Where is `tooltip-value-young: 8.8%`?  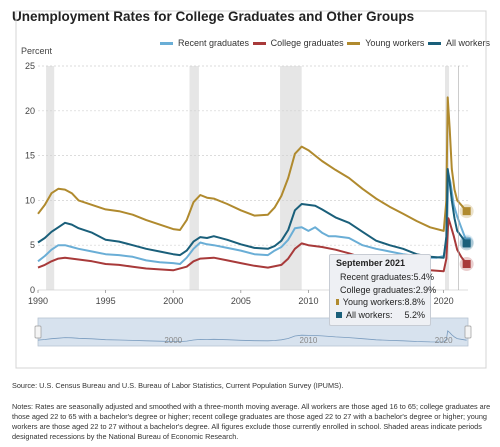
tooltip-value-young: 8.8% is located at coordinates (414, 302).